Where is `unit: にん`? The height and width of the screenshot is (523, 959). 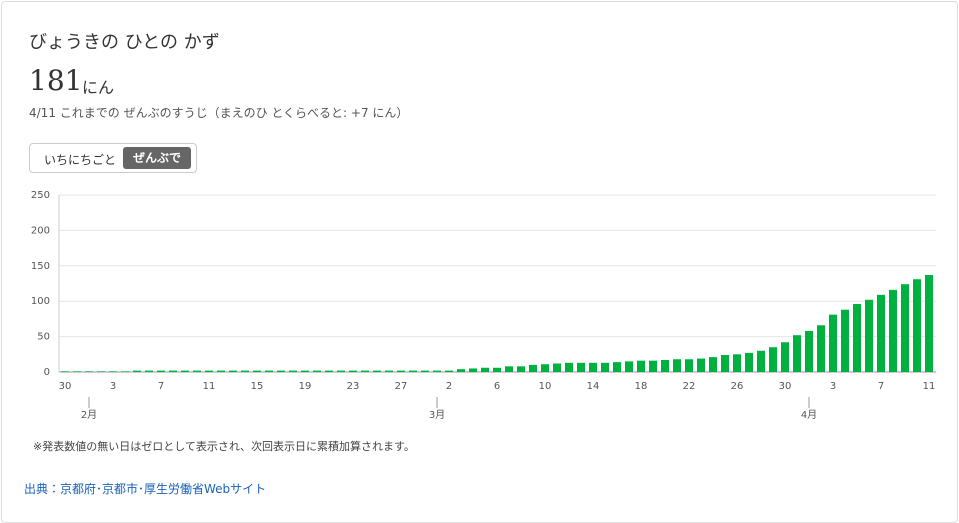 unit: にん is located at coordinates (98, 87).